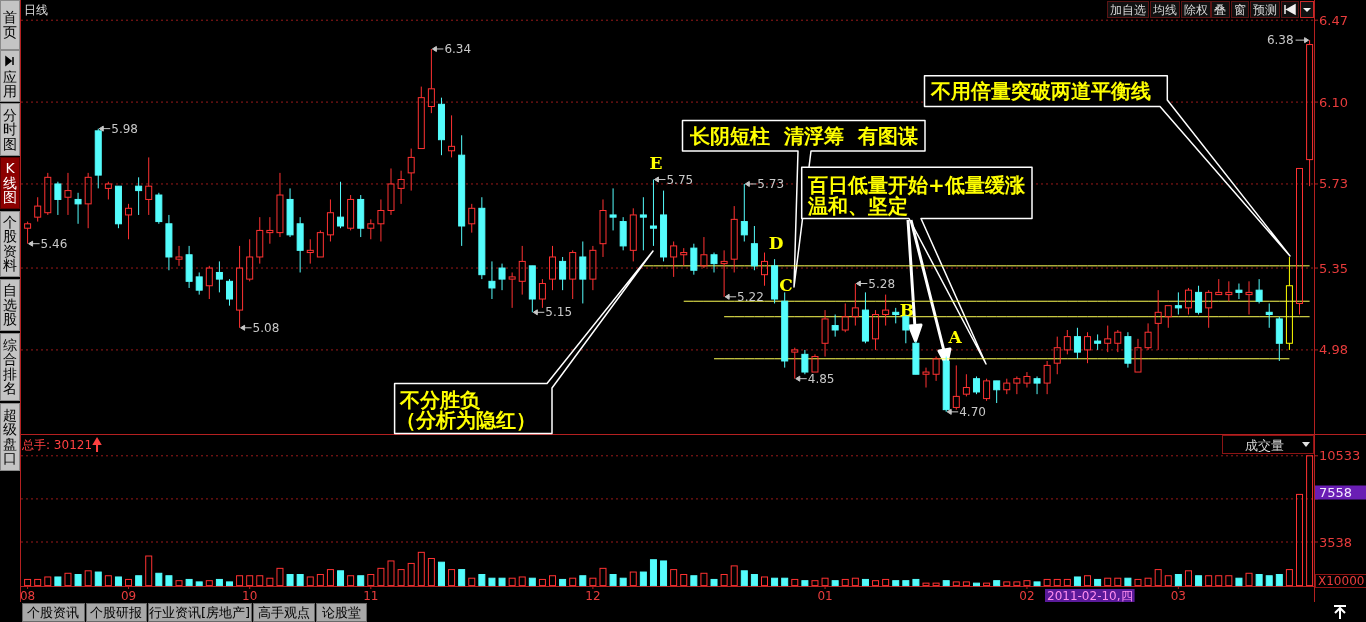 The height and width of the screenshot is (622, 1366). I want to click on annotation: 5.08, so click(266, 327).